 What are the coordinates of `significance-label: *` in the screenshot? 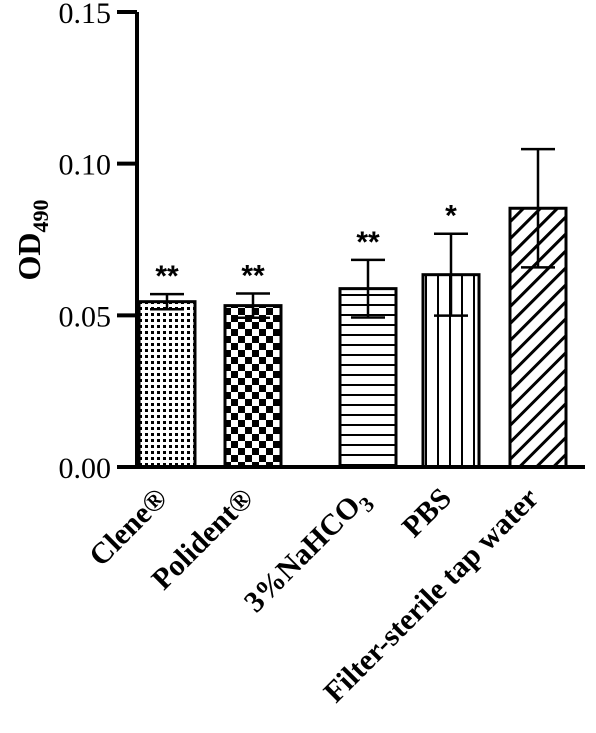 It's located at (451, 216).